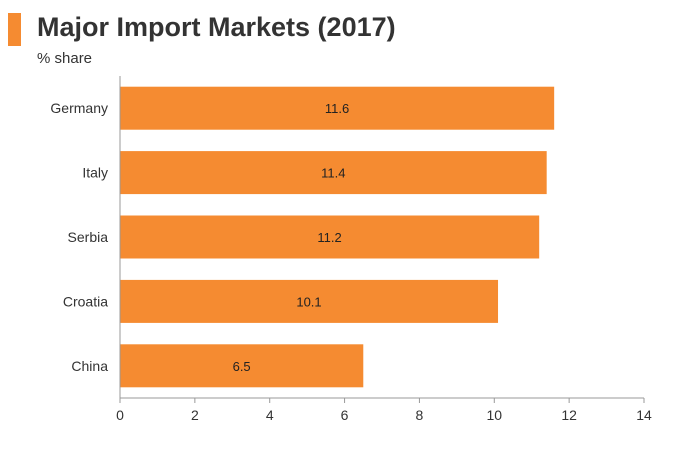 The height and width of the screenshot is (450, 700). I want to click on data-label-croatia: 10.1, so click(308, 301).